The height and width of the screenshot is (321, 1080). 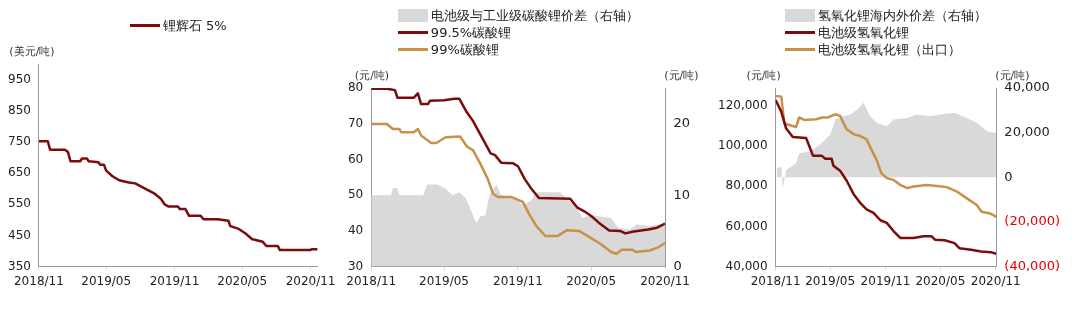 What do you see at coordinates (19, 203) in the screenshot?
I see `y-tick-label: 550` at bounding box center [19, 203].